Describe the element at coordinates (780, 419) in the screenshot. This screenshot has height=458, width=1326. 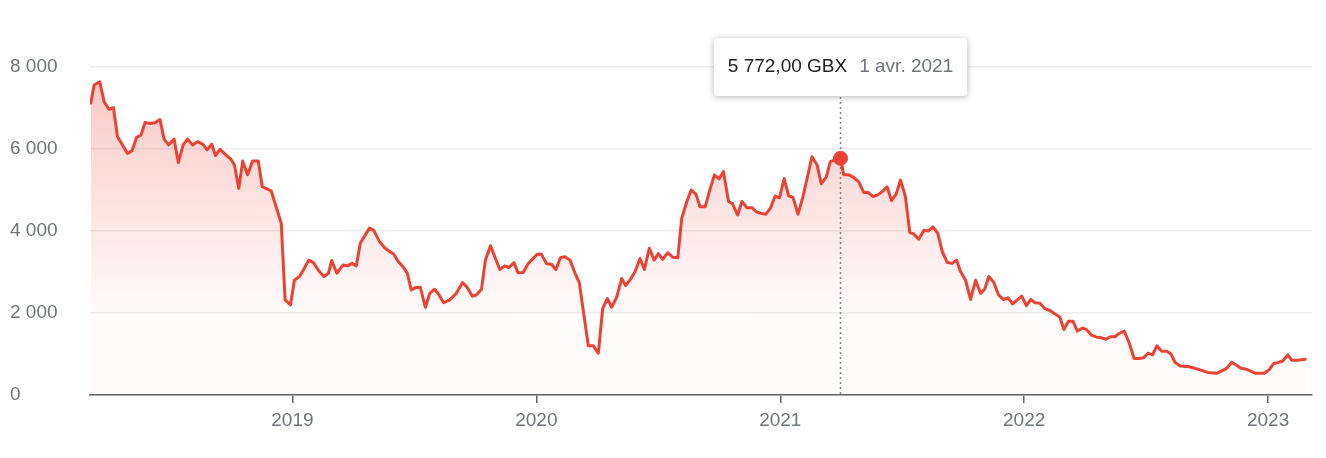
I see `x-tick-label: 2021` at that location.